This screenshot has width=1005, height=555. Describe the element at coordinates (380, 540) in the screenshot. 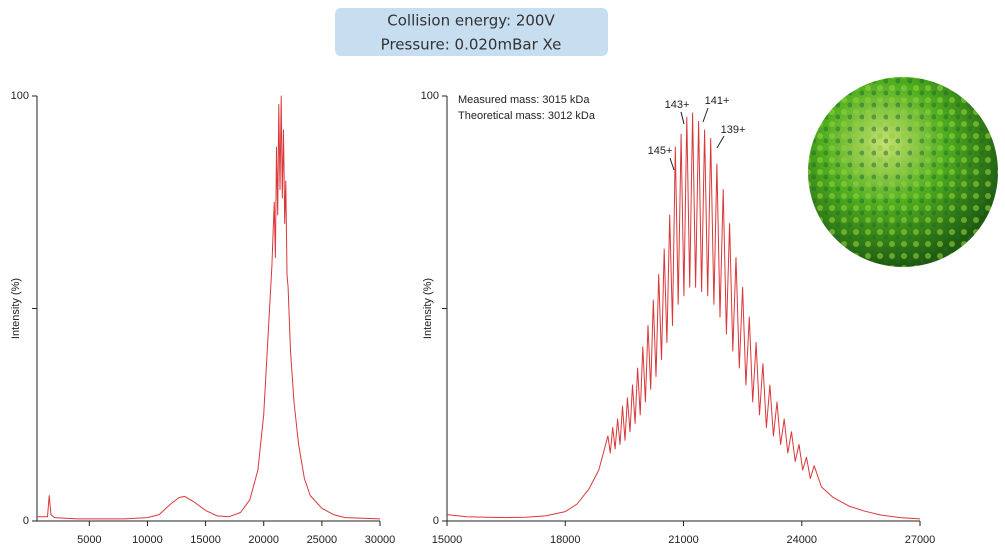

I see `x-tick-label: 30000` at that location.